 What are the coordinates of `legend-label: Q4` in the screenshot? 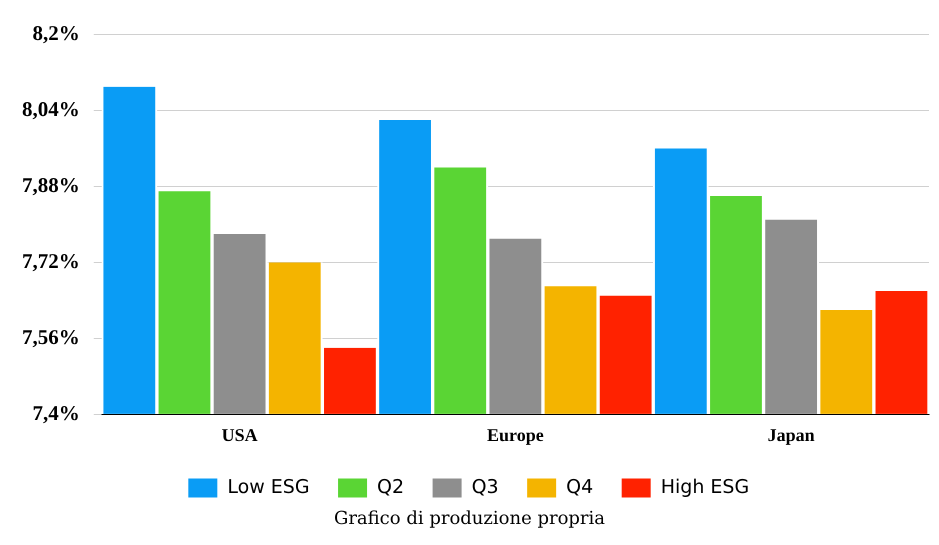 It's located at (580, 487).